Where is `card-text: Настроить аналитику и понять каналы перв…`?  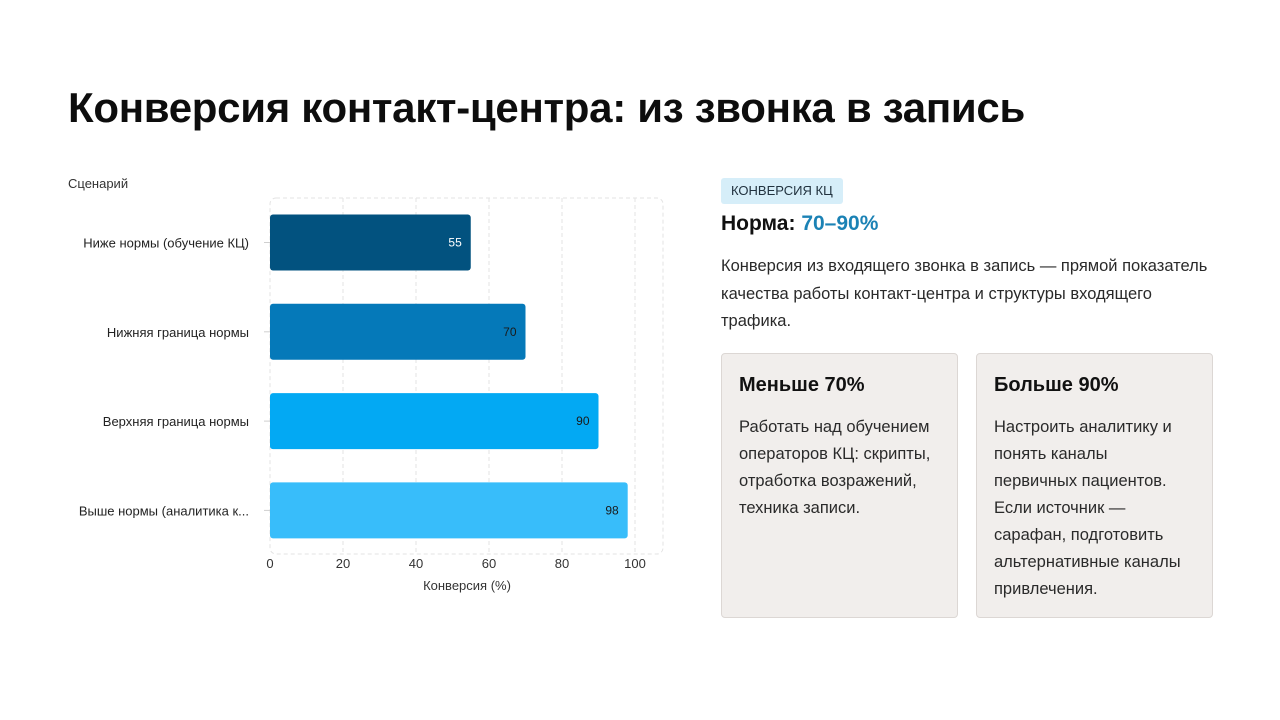 card-text: Настроить аналитику и понять каналы перв… is located at coordinates (1087, 508).